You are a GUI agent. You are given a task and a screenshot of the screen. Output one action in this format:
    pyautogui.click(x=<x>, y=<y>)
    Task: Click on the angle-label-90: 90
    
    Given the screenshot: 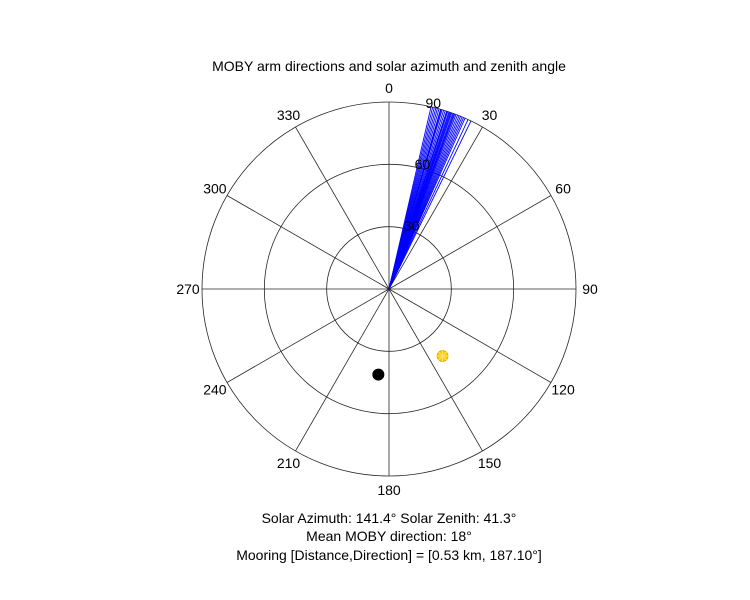 What is the action you would take?
    pyautogui.click(x=590, y=289)
    